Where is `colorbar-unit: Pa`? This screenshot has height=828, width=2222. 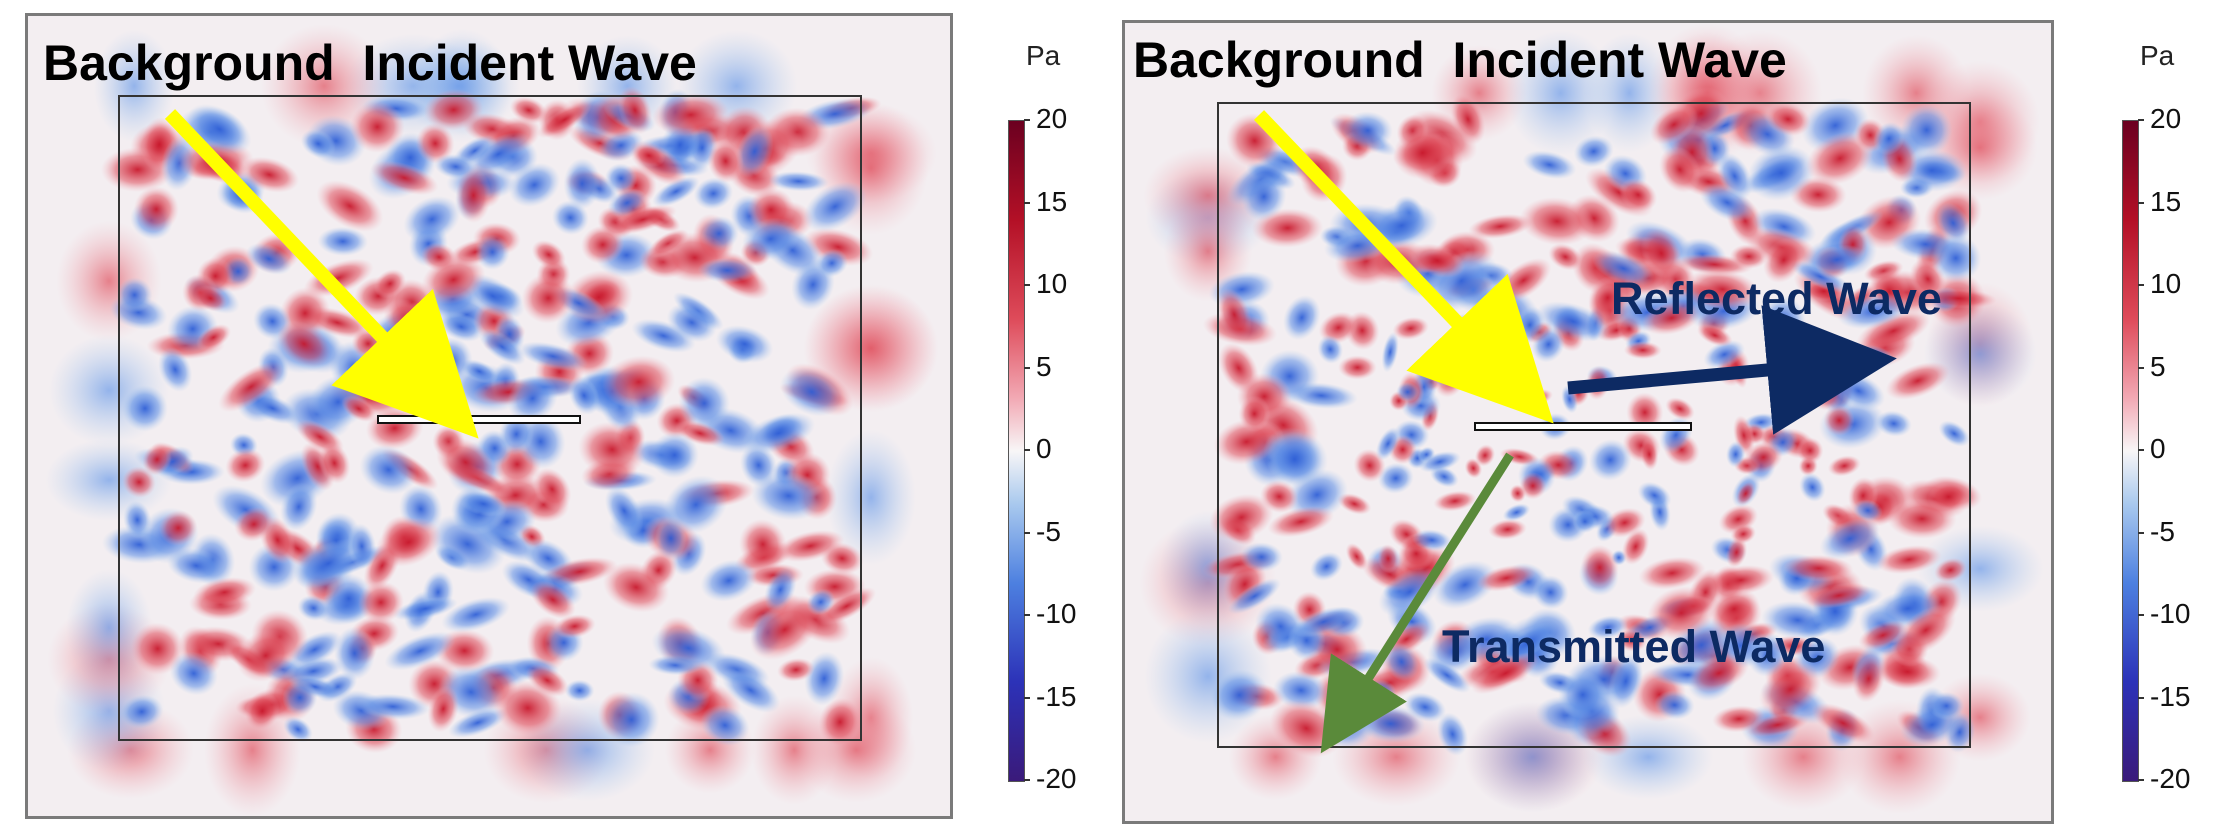
colorbar-unit: Pa is located at coordinates (2157, 55).